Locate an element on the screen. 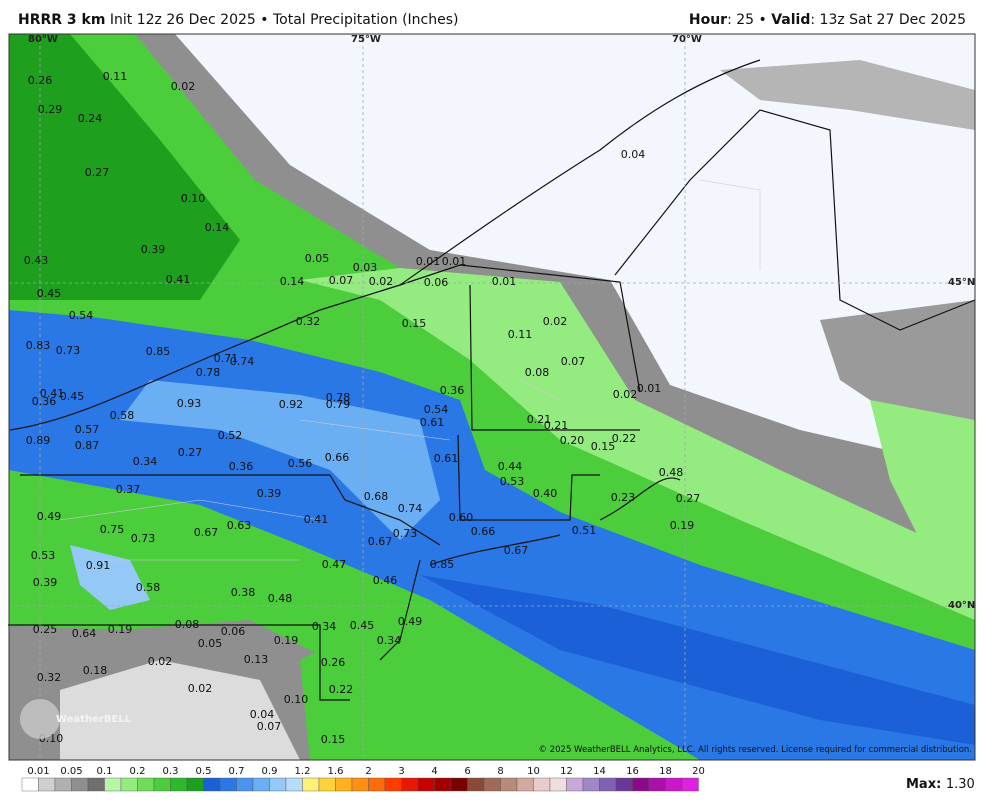 Image resolution: width=984 pixels, height=808 pixels. light-precip is located at coordinates (922, 500).